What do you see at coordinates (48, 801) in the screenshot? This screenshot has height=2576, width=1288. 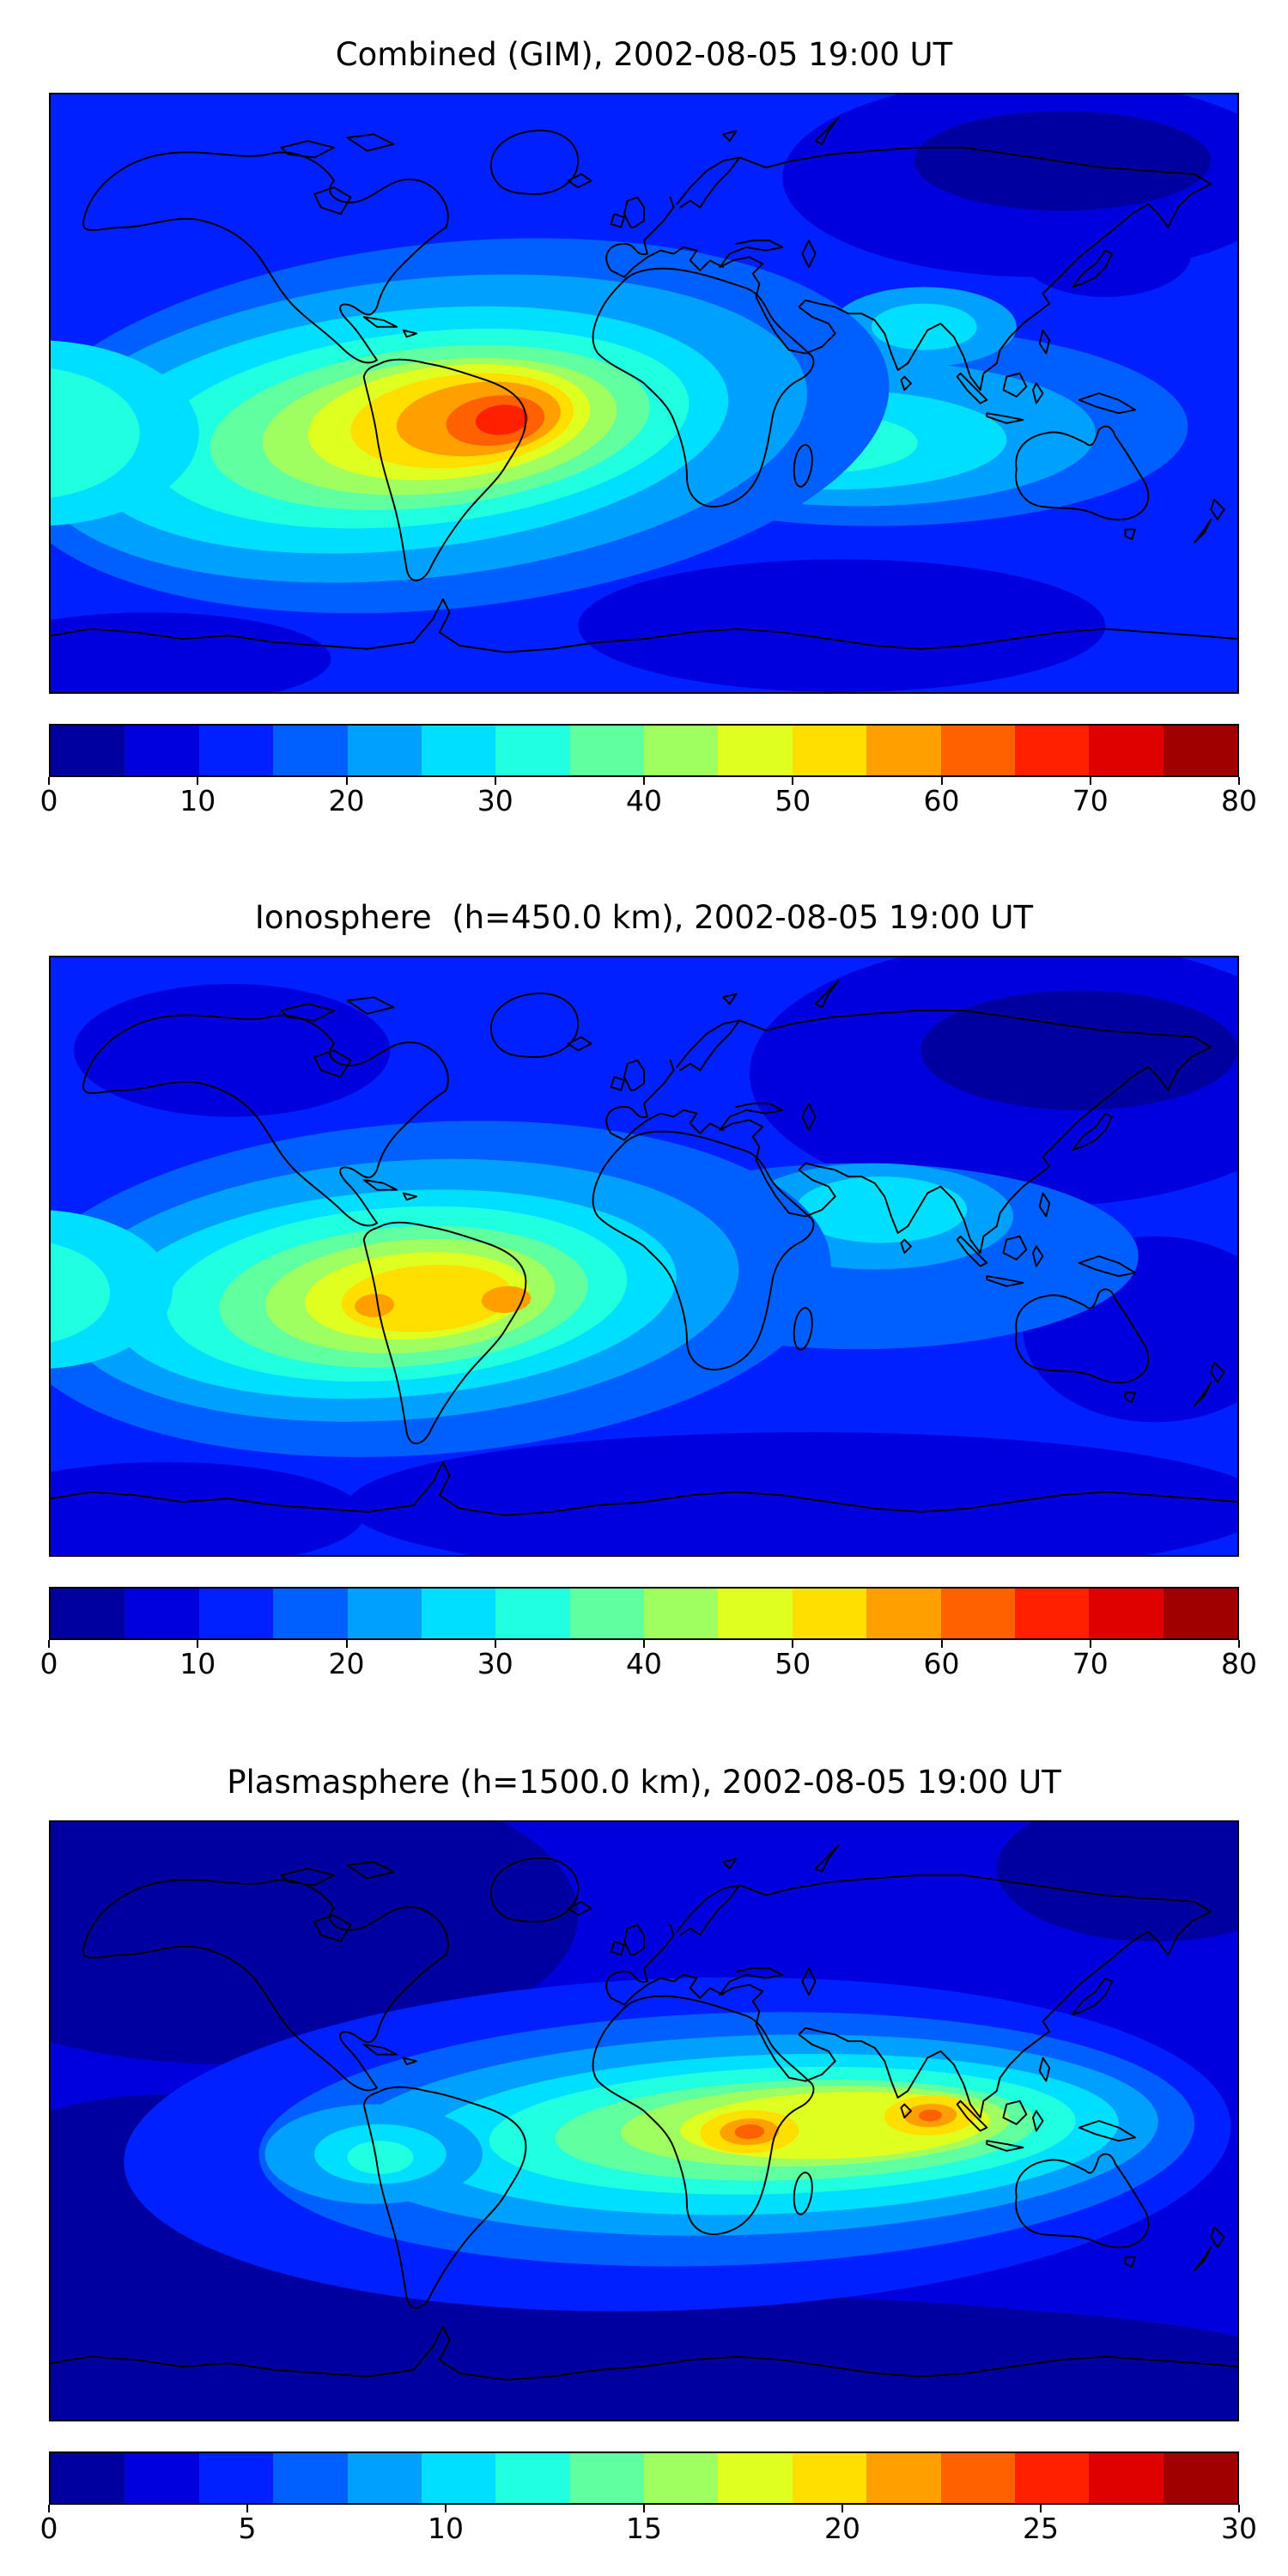 I see `colorbar-tick-label: 0` at bounding box center [48, 801].